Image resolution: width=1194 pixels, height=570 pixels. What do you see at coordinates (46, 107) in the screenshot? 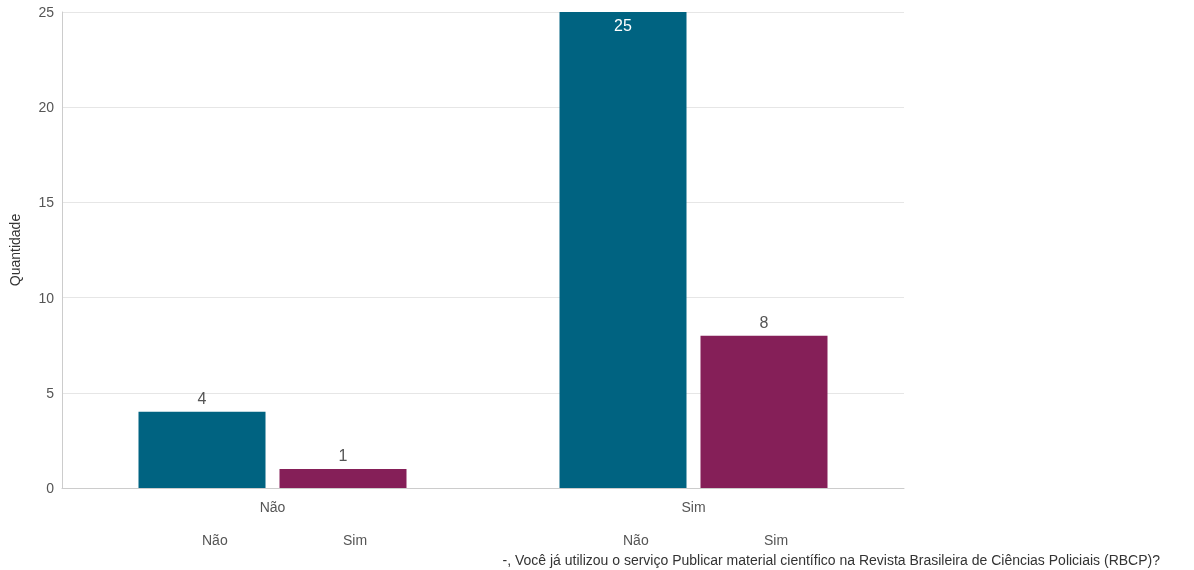
I see `y-tick-label: 20` at bounding box center [46, 107].